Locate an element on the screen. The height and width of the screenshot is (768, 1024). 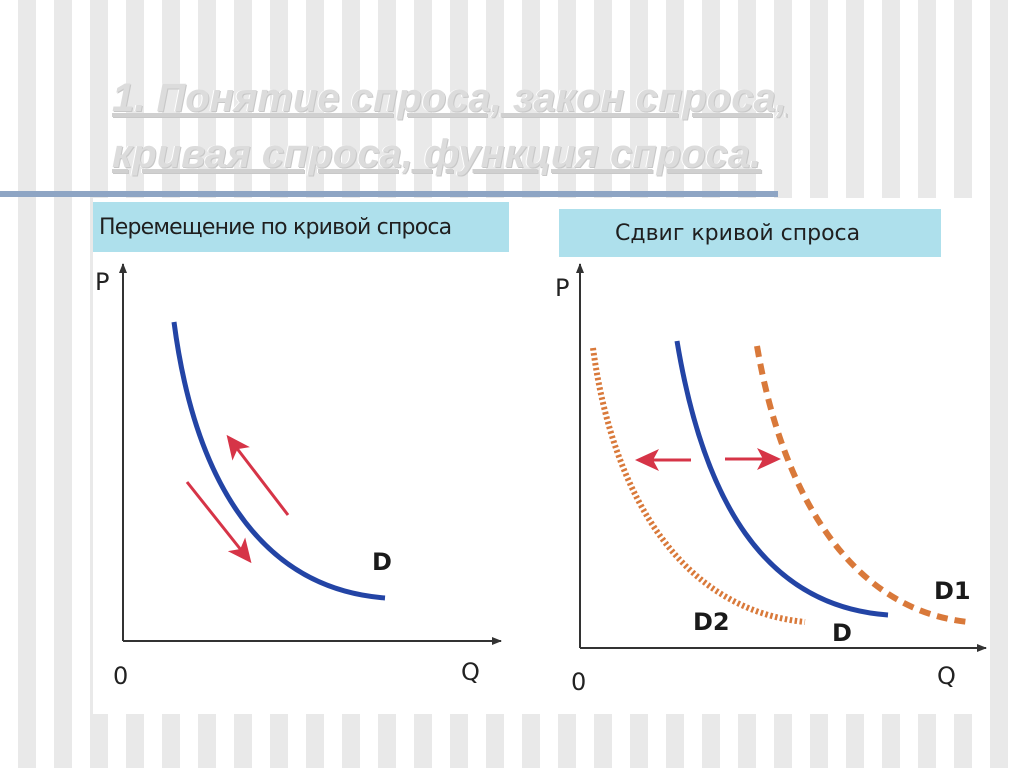
demand-curve-d1 is located at coordinates (861, 485).